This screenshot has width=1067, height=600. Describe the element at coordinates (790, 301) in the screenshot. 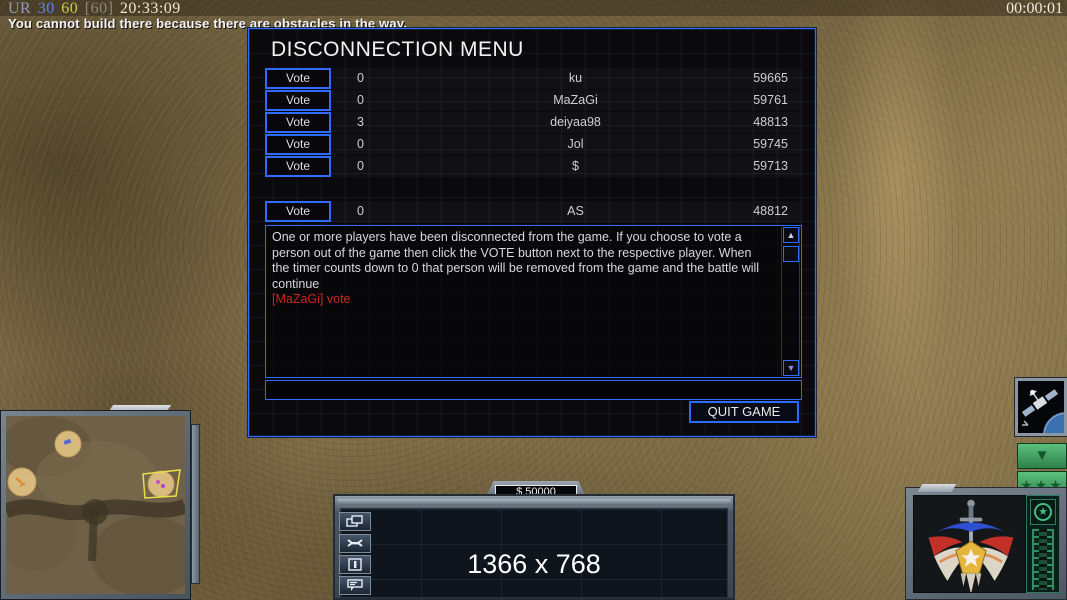

I see `scrollbar: ▲ ▼` at that location.